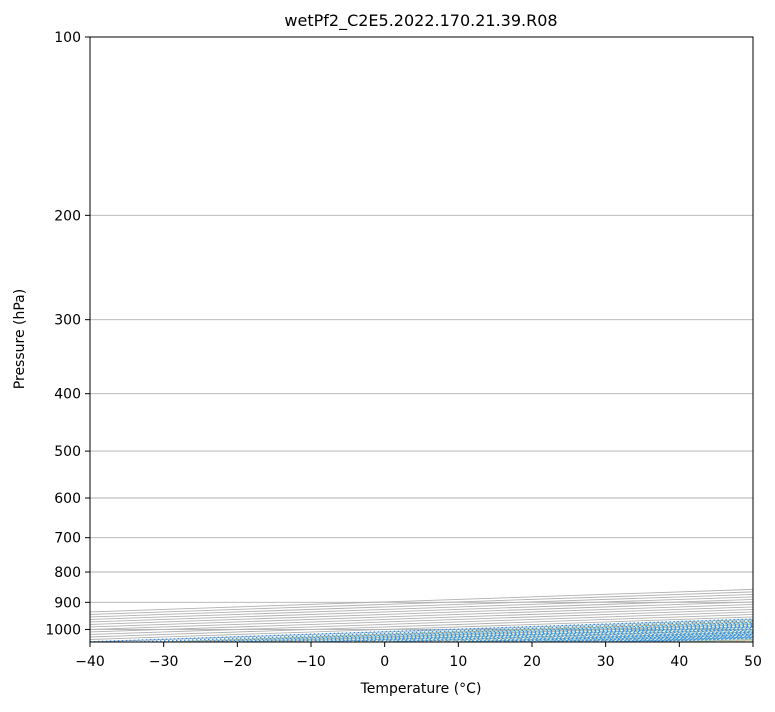 The height and width of the screenshot is (712, 775). Describe the element at coordinates (67, 539) in the screenshot. I see `y-tick-label: 700` at that location.